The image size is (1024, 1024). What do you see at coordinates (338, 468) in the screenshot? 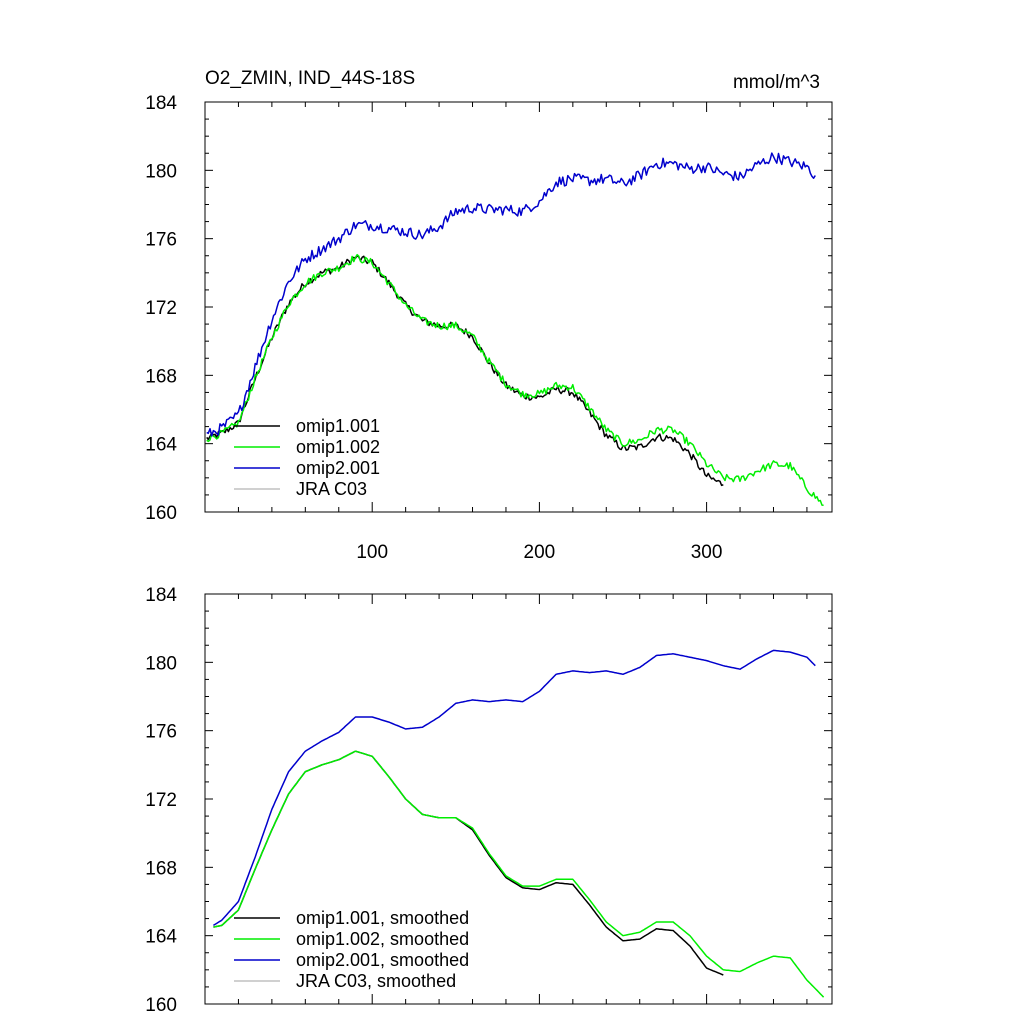
I see `legend-entry: omip2.001` at bounding box center [338, 468].